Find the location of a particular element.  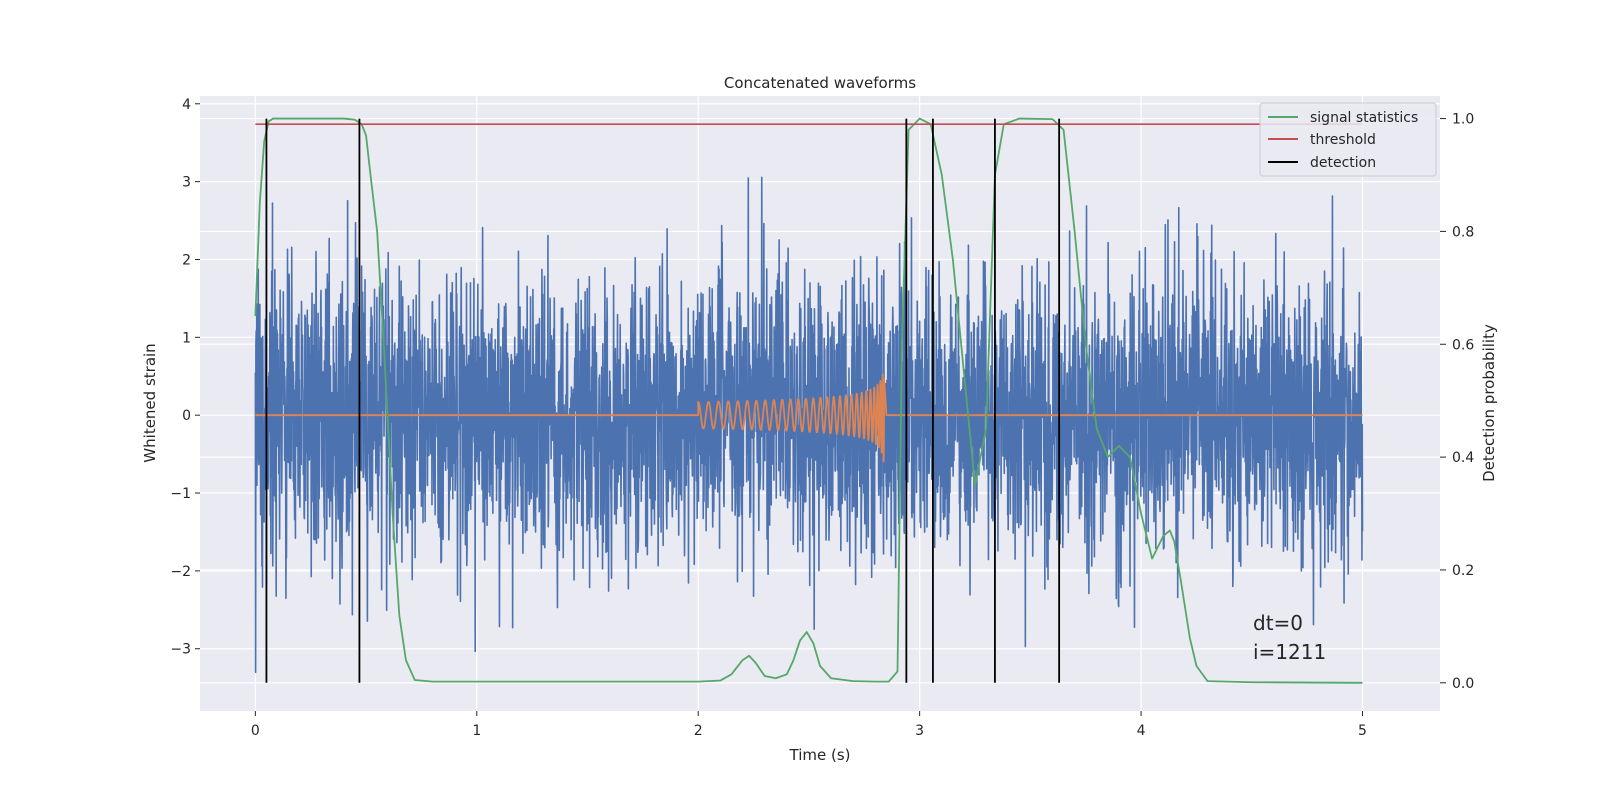

legend: signal statistics threshold detection is located at coordinates (1348, 139).